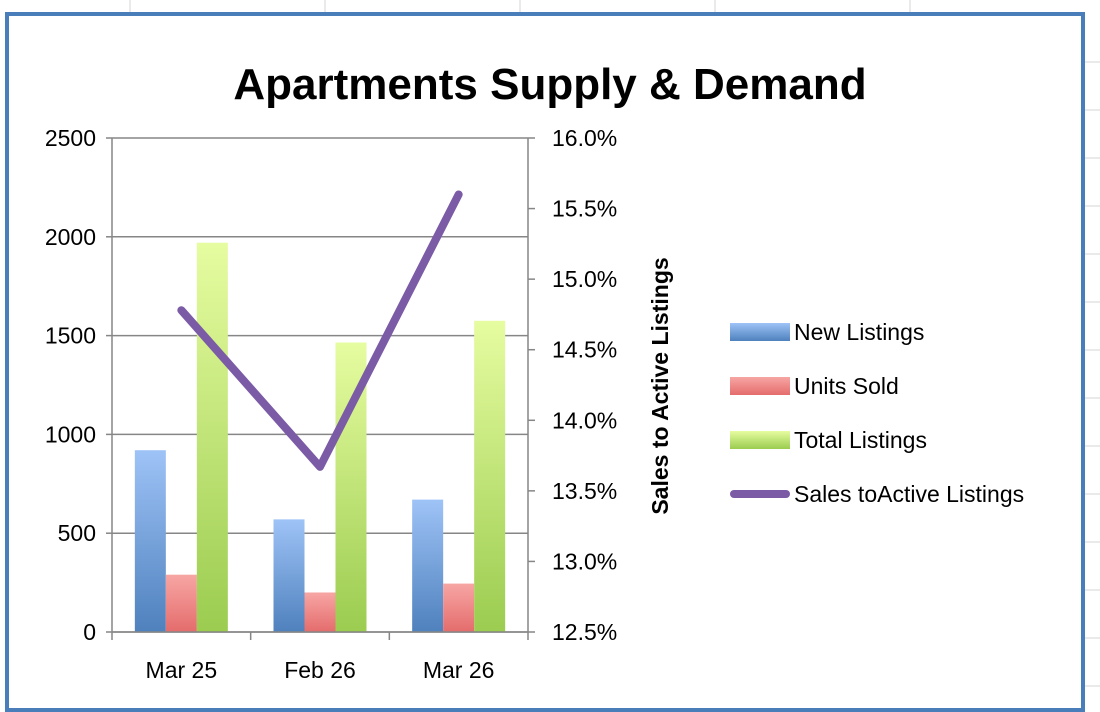 This screenshot has height=712, width=1100. I want to click on x-tick-label: Feb 26, so click(320, 670).